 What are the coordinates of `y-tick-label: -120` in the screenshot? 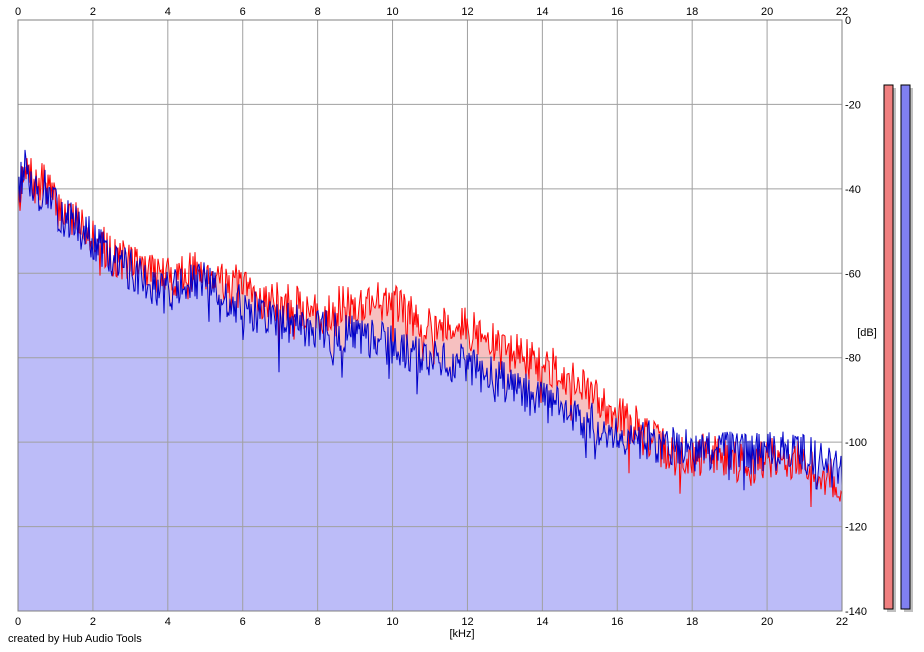 It's located at (856, 528).